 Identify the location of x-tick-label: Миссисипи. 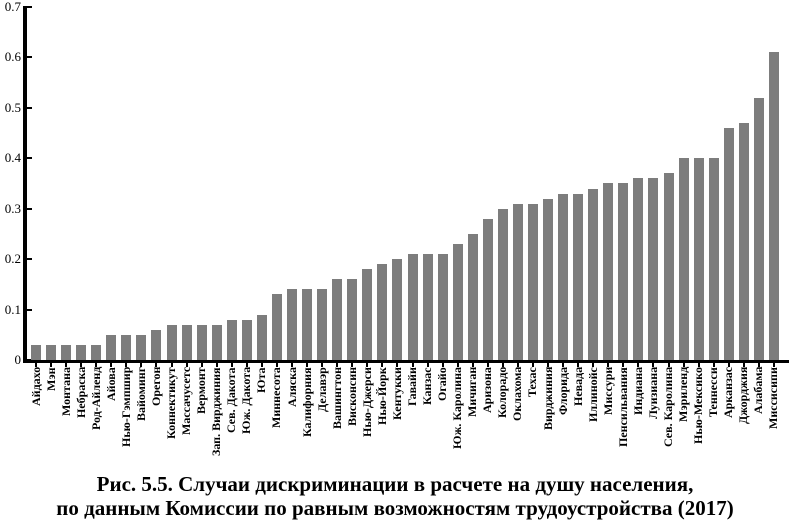
(773, 398).